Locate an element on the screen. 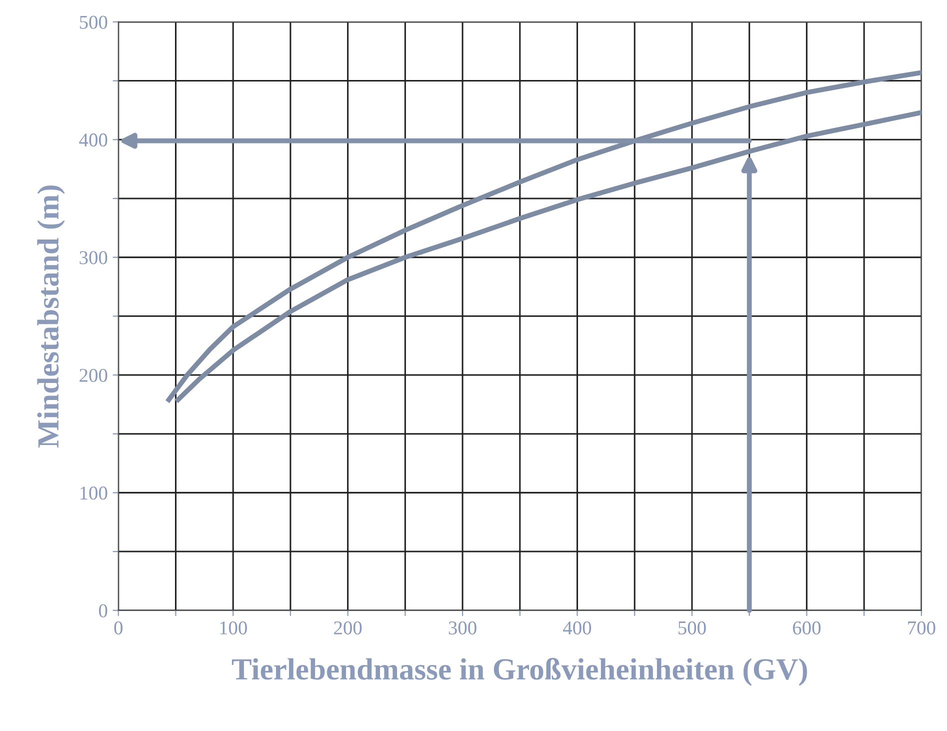 This screenshot has height=731, width=947. y-axis-title: Mindestabstand (m) is located at coordinates (51, 317).